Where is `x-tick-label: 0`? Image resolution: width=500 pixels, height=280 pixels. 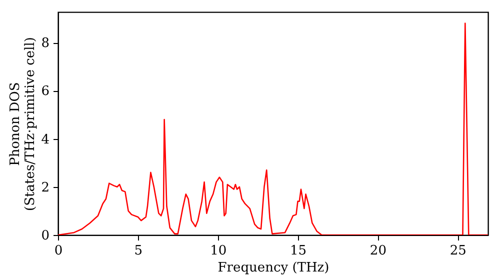 x-tick-label: 0 is located at coordinates (58, 251).